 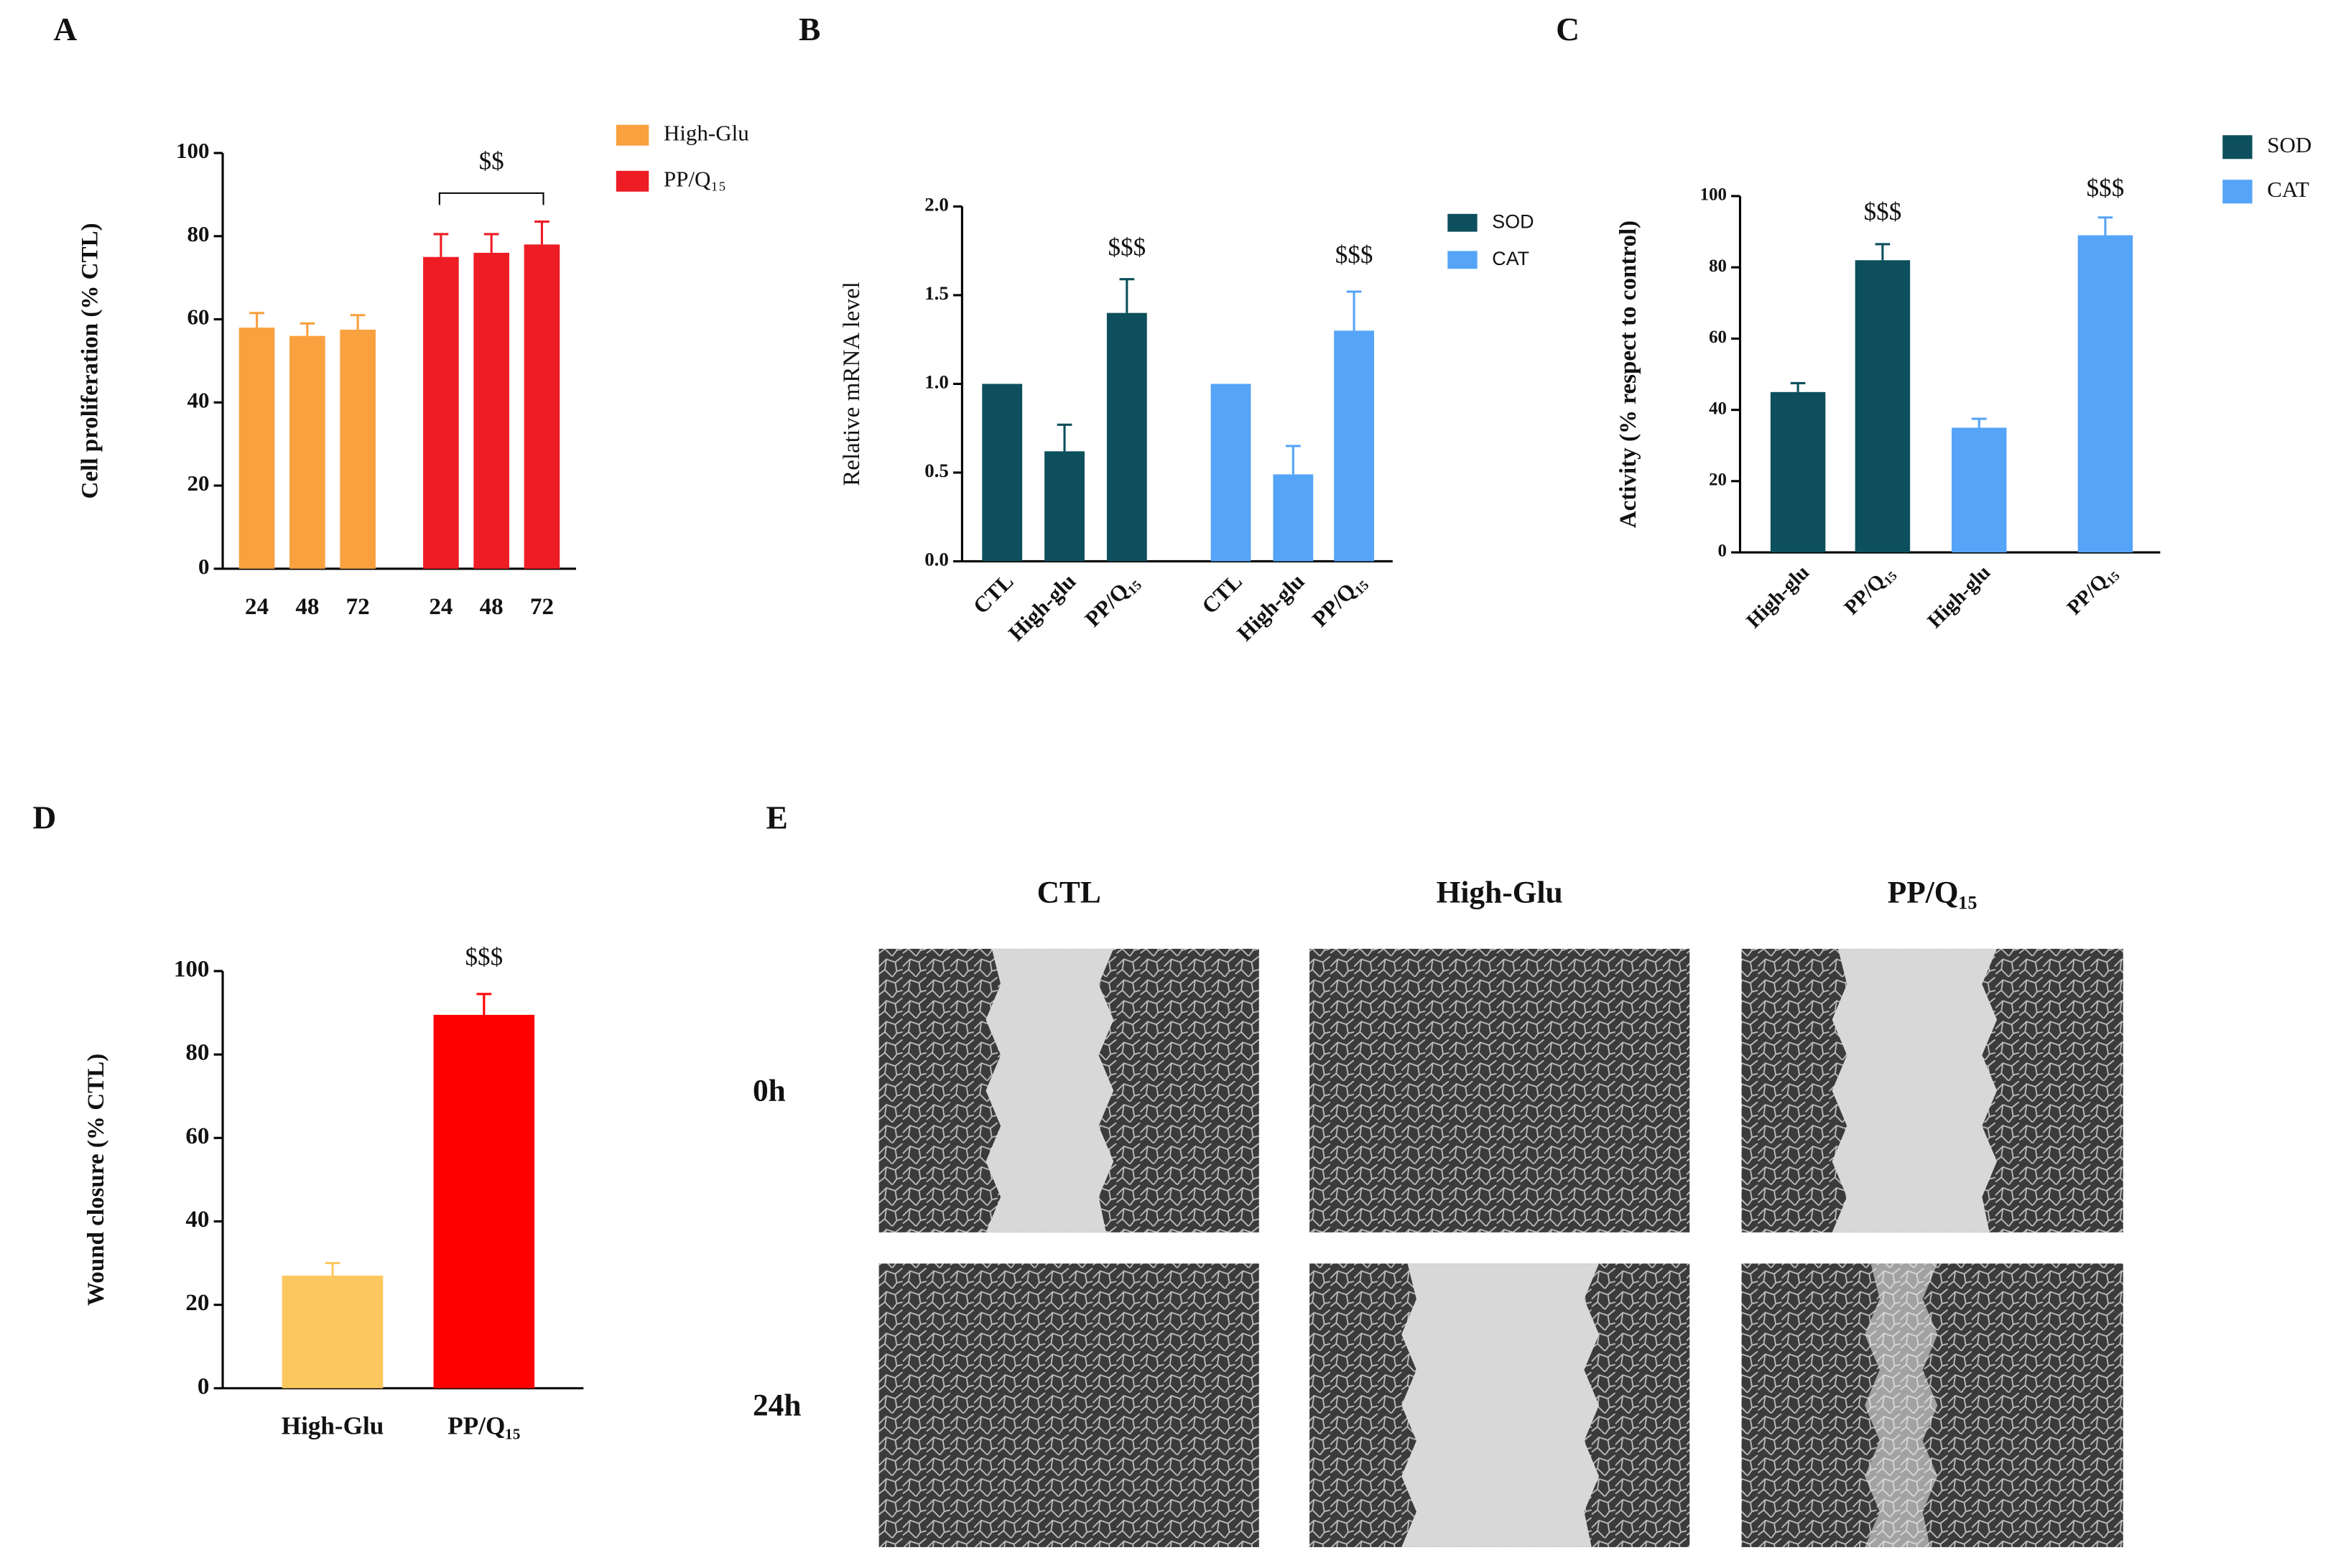 I want to click on panel-label: C, so click(x=1568, y=29).